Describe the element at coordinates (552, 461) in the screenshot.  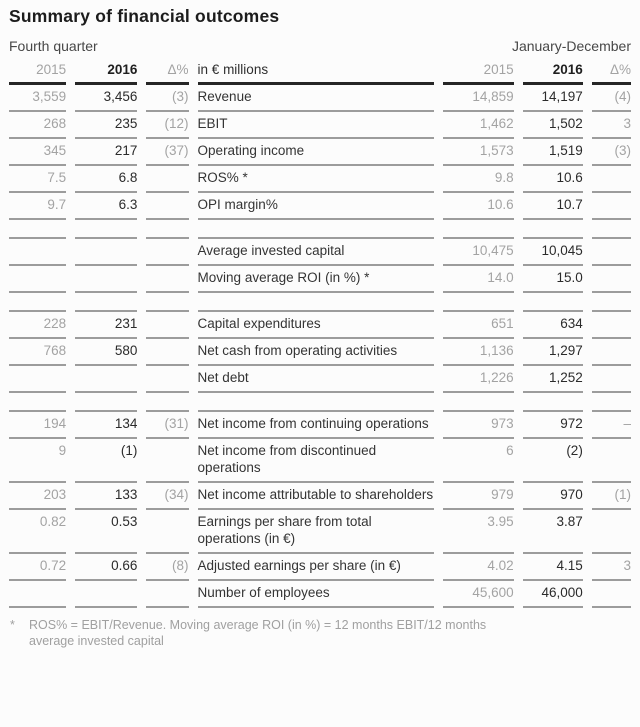
I see `cell-fy-2016: (2)` at that location.